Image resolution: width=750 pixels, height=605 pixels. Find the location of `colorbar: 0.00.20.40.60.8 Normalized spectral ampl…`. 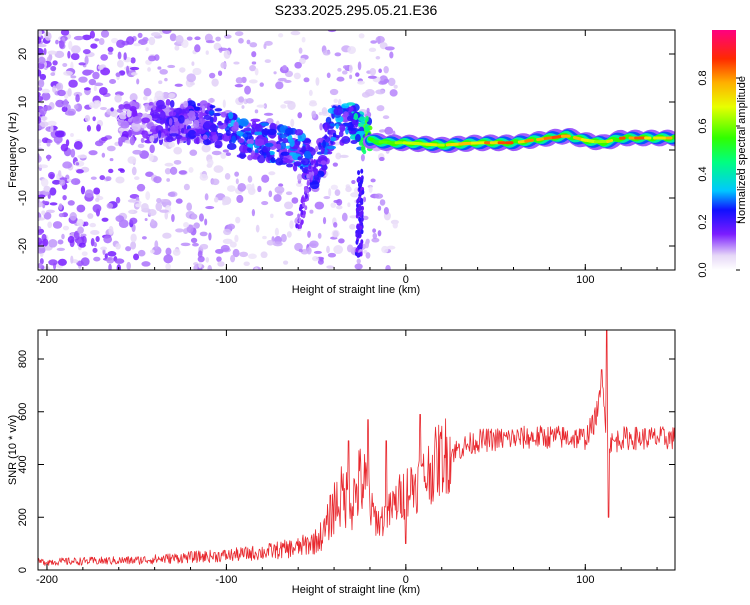

colorbar: 0.00.20.40.60.8 Normalized spectral ampl… is located at coordinates (722, 154).